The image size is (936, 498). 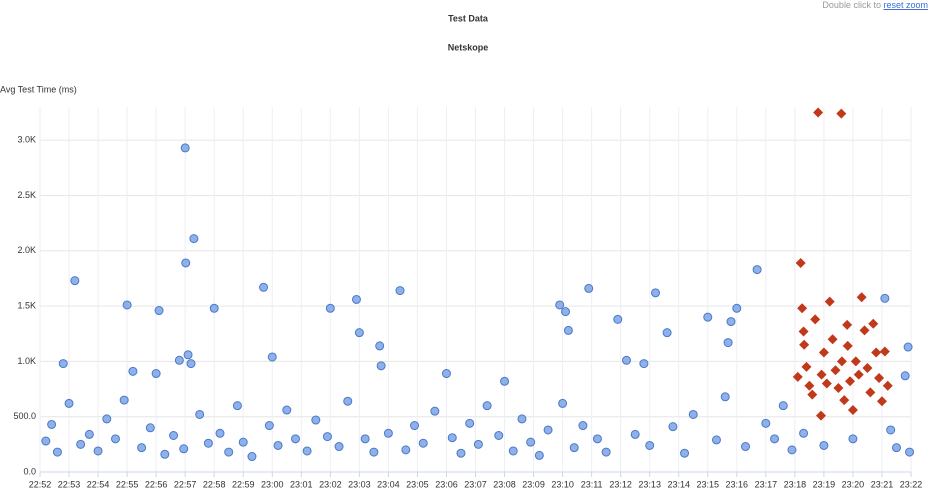 What do you see at coordinates (272, 484) in the screenshot?
I see `x-tick-label: 23:00` at bounding box center [272, 484].